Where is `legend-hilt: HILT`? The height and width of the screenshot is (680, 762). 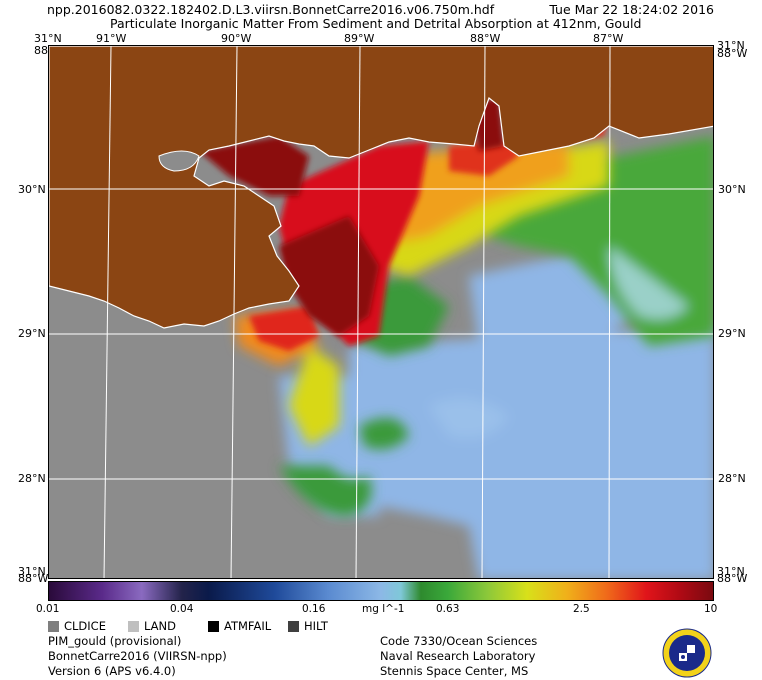
legend-hilt: HILT is located at coordinates (308, 626).